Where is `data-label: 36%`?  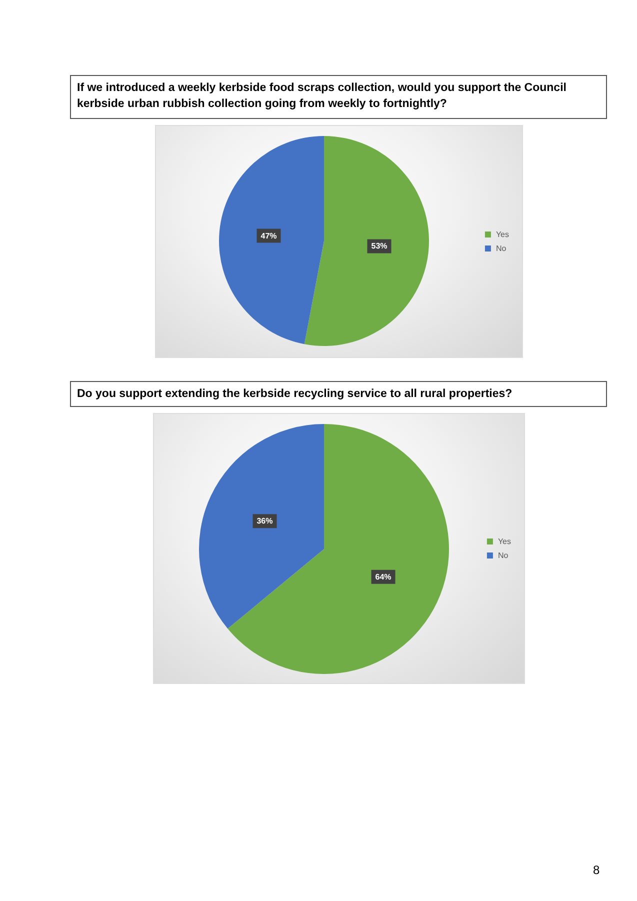
data-label: 36% is located at coordinates (264, 521).